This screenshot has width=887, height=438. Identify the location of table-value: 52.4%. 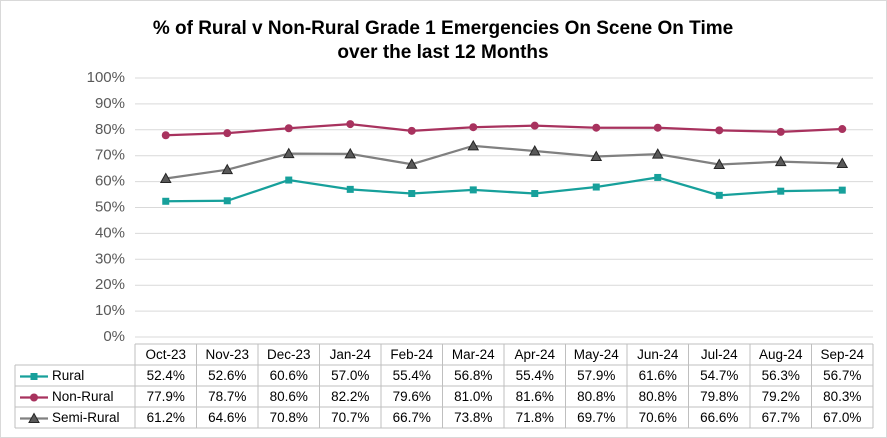
(166, 375).